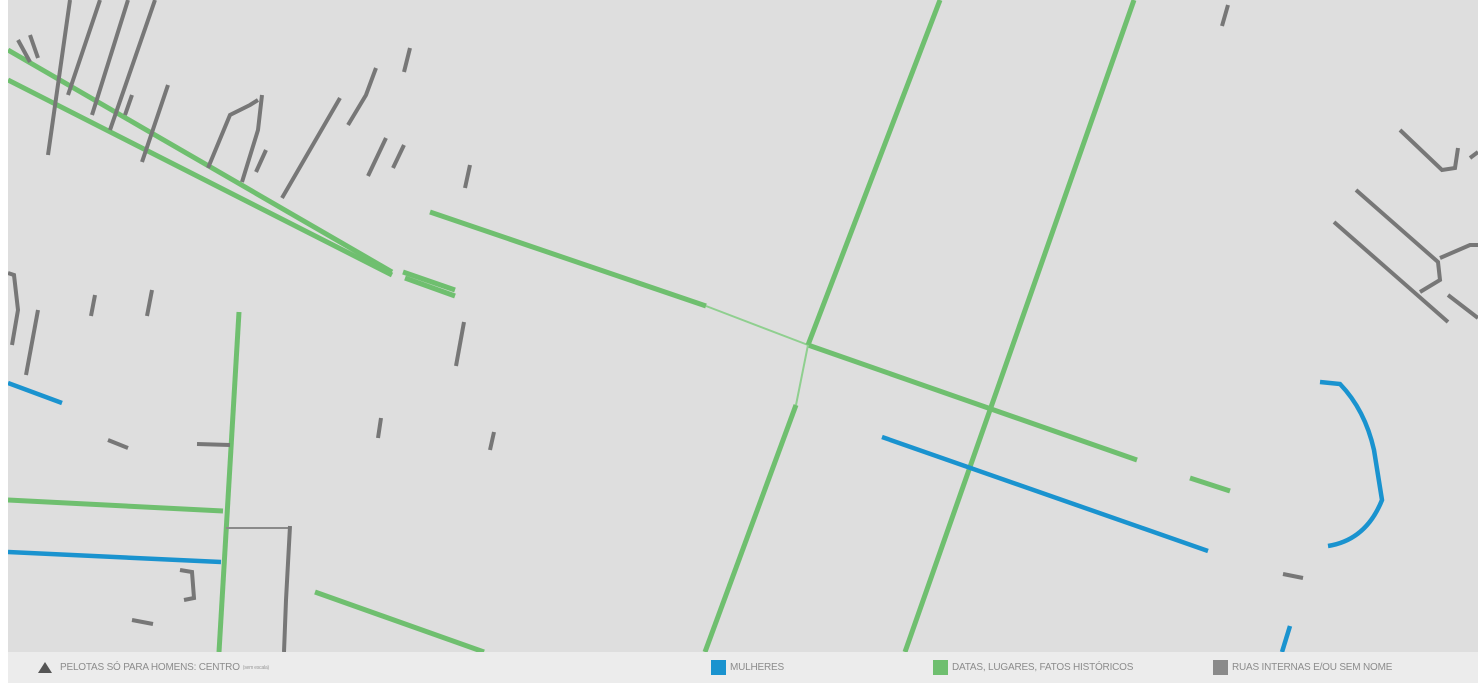 Image resolution: width=1478 pixels, height=683 pixels. I want to click on legend-item-mulheres: MULHERES, so click(747, 667).